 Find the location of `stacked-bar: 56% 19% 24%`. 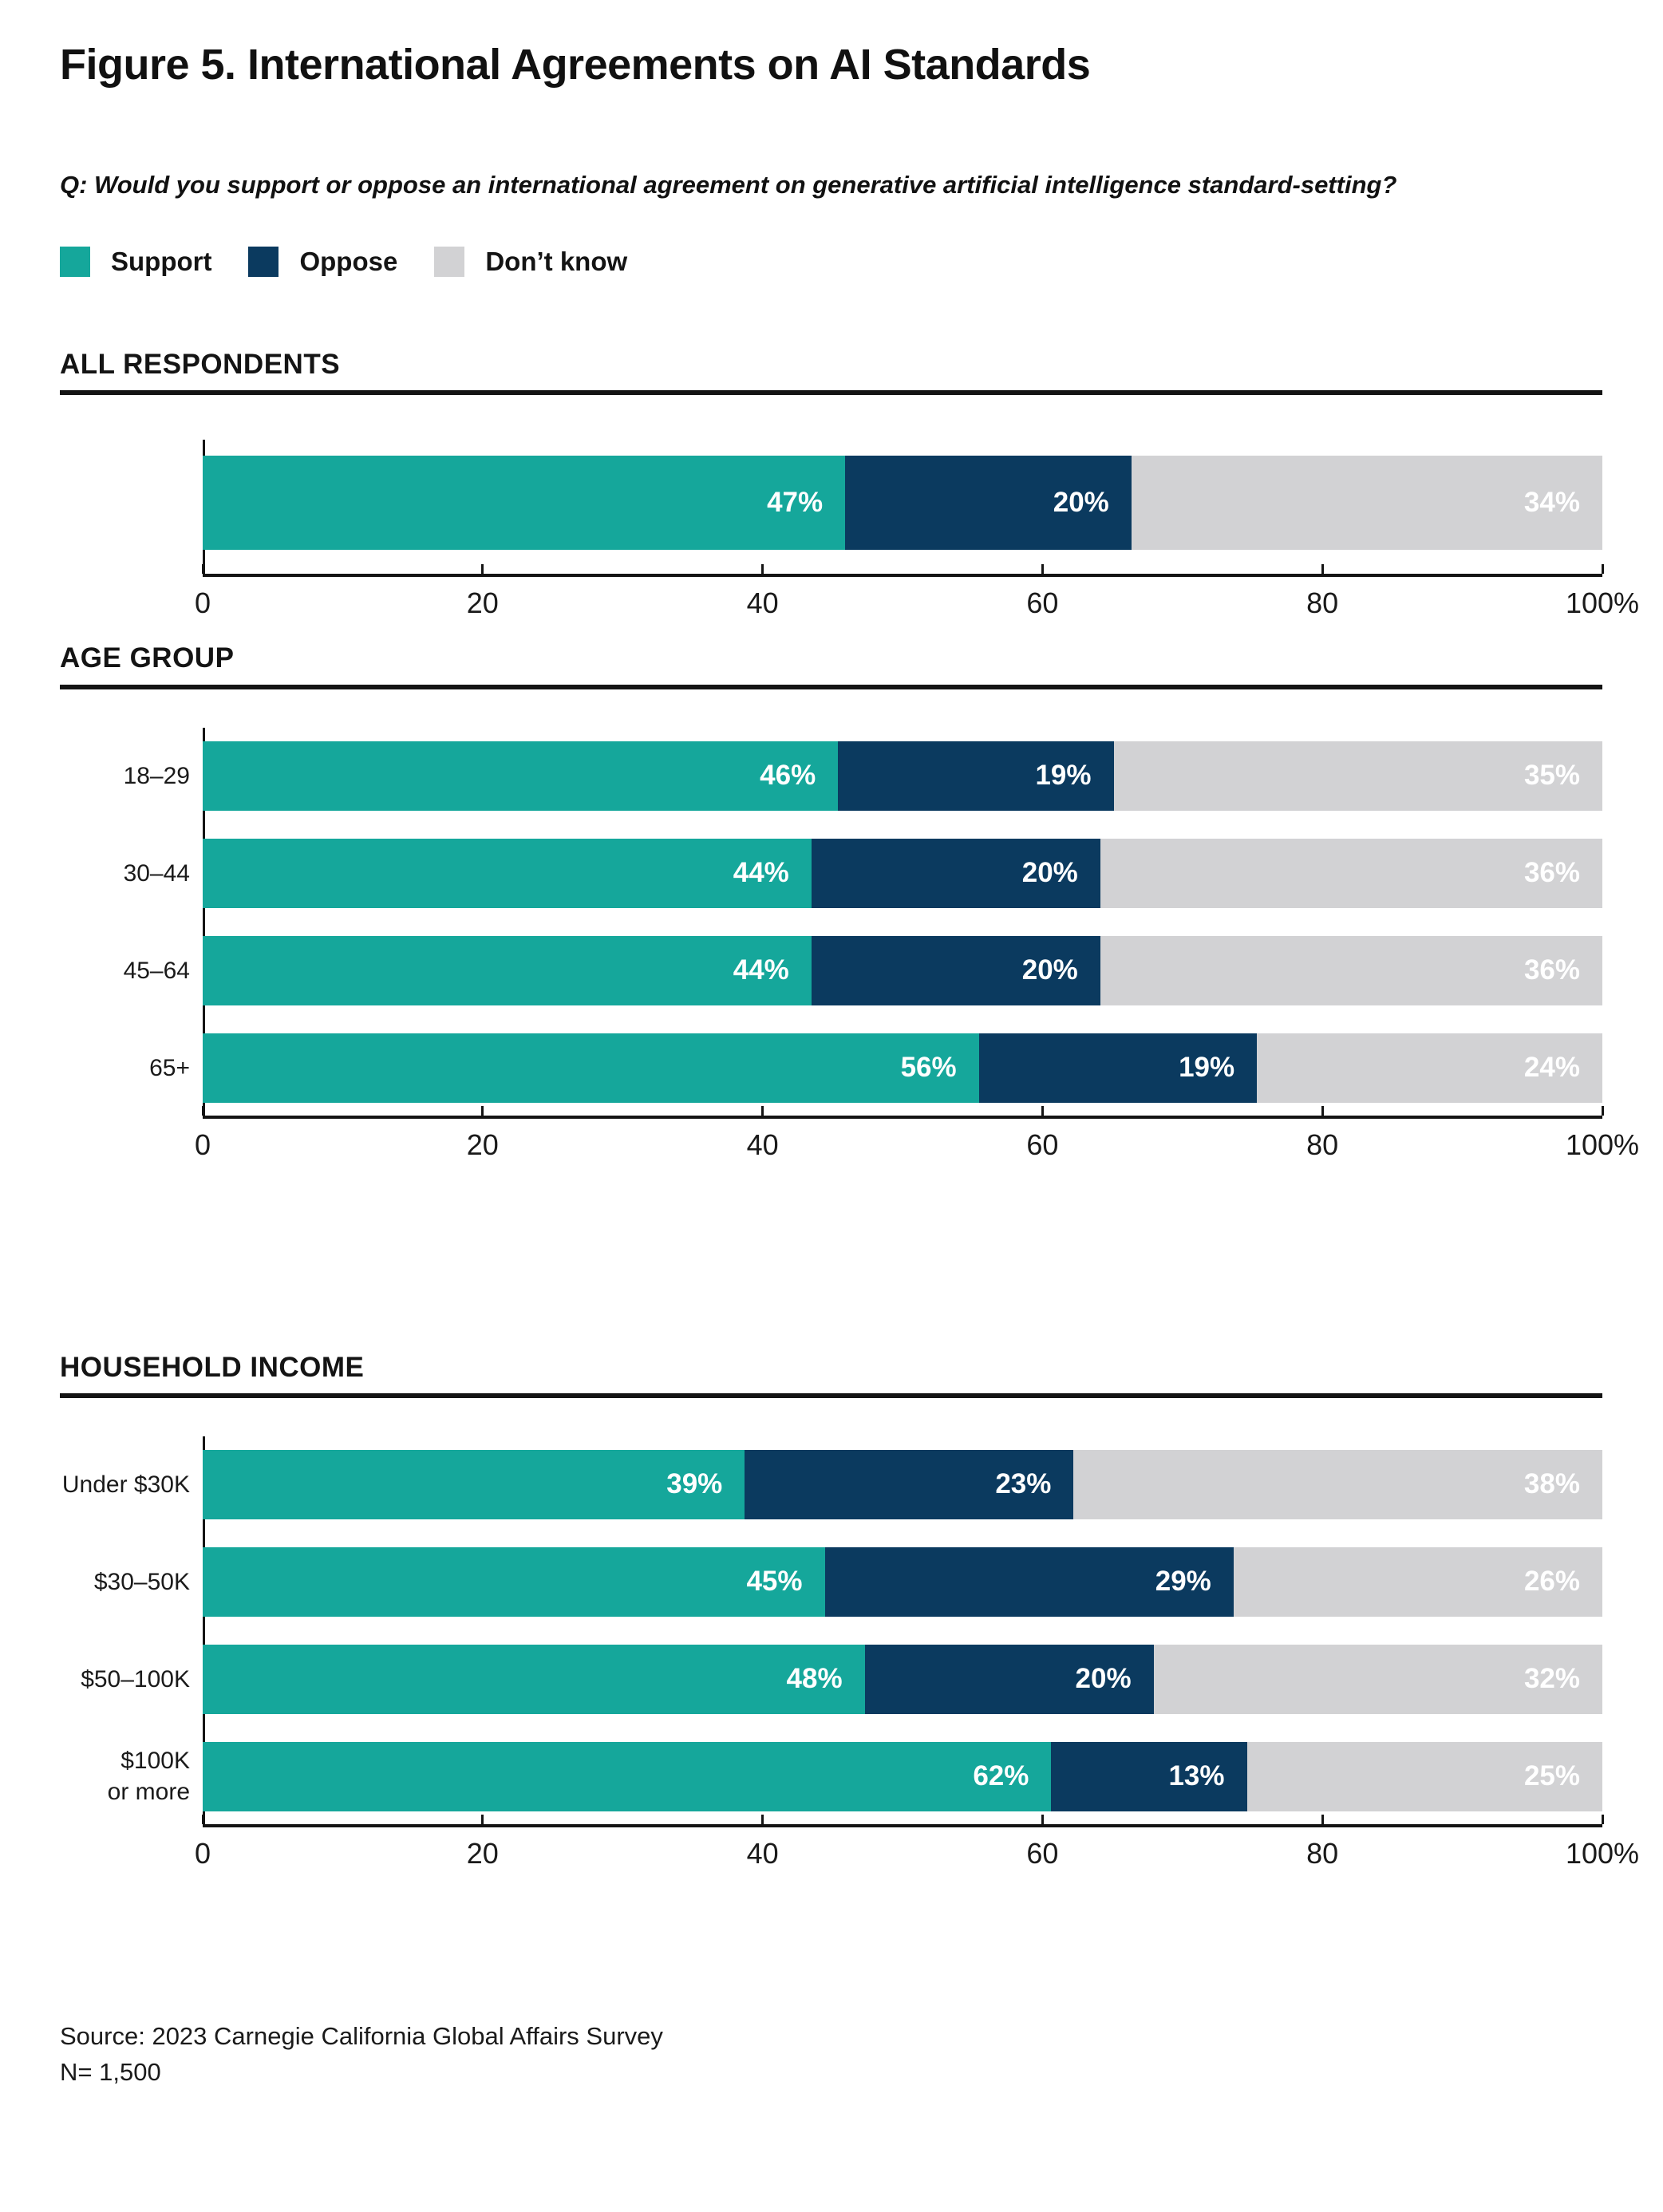

stacked-bar: 56% 19% 24% is located at coordinates (902, 1068).